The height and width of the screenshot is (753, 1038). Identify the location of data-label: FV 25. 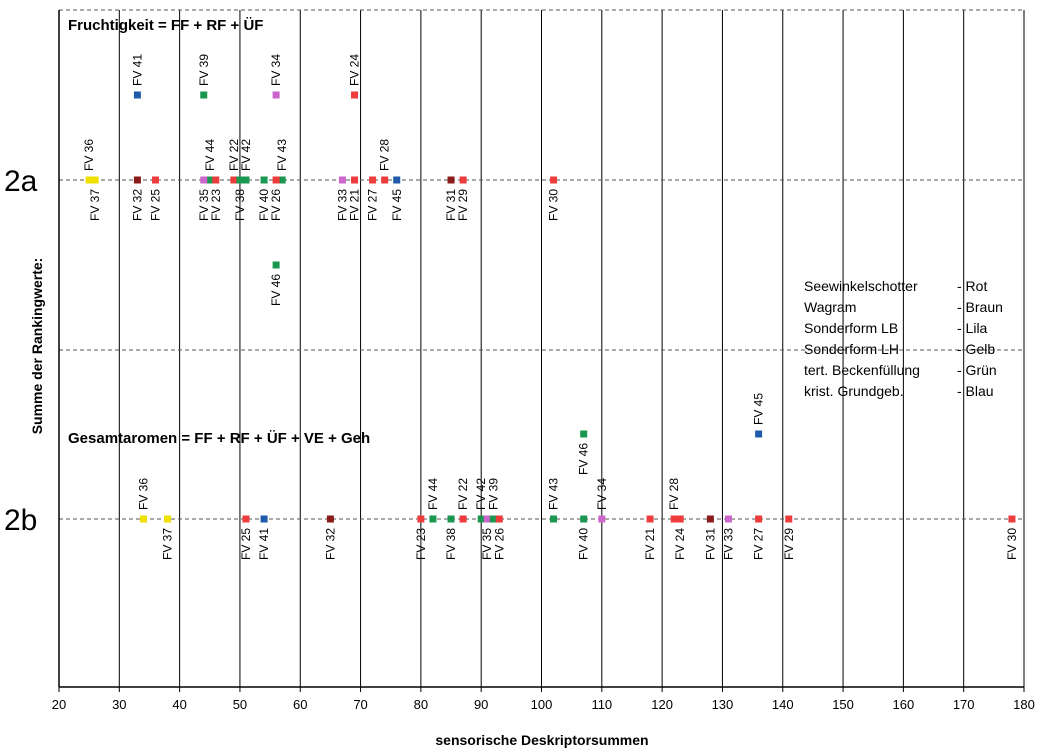
(156, 205).